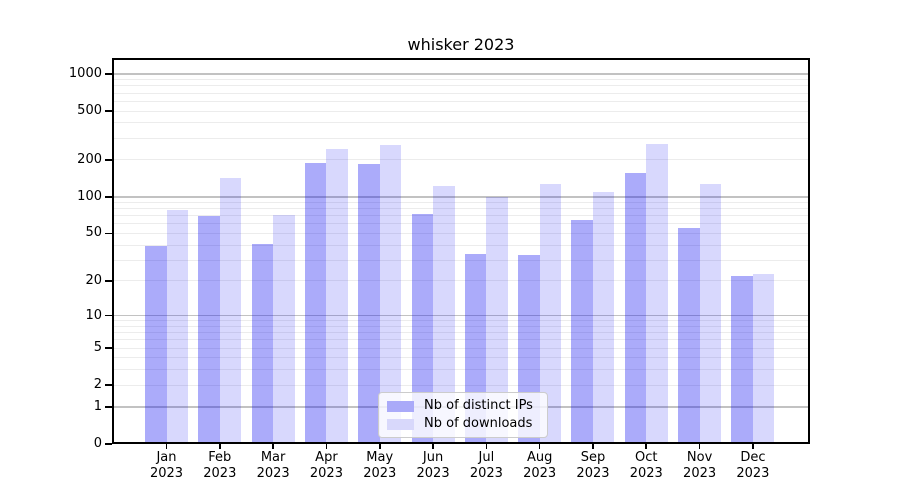 This screenshot has width=900, height=500. What do you see at coordinates (400, 406) in the screenshot?
I see `legend-swatch-distinct-ips` at bounding box center [400, 406].